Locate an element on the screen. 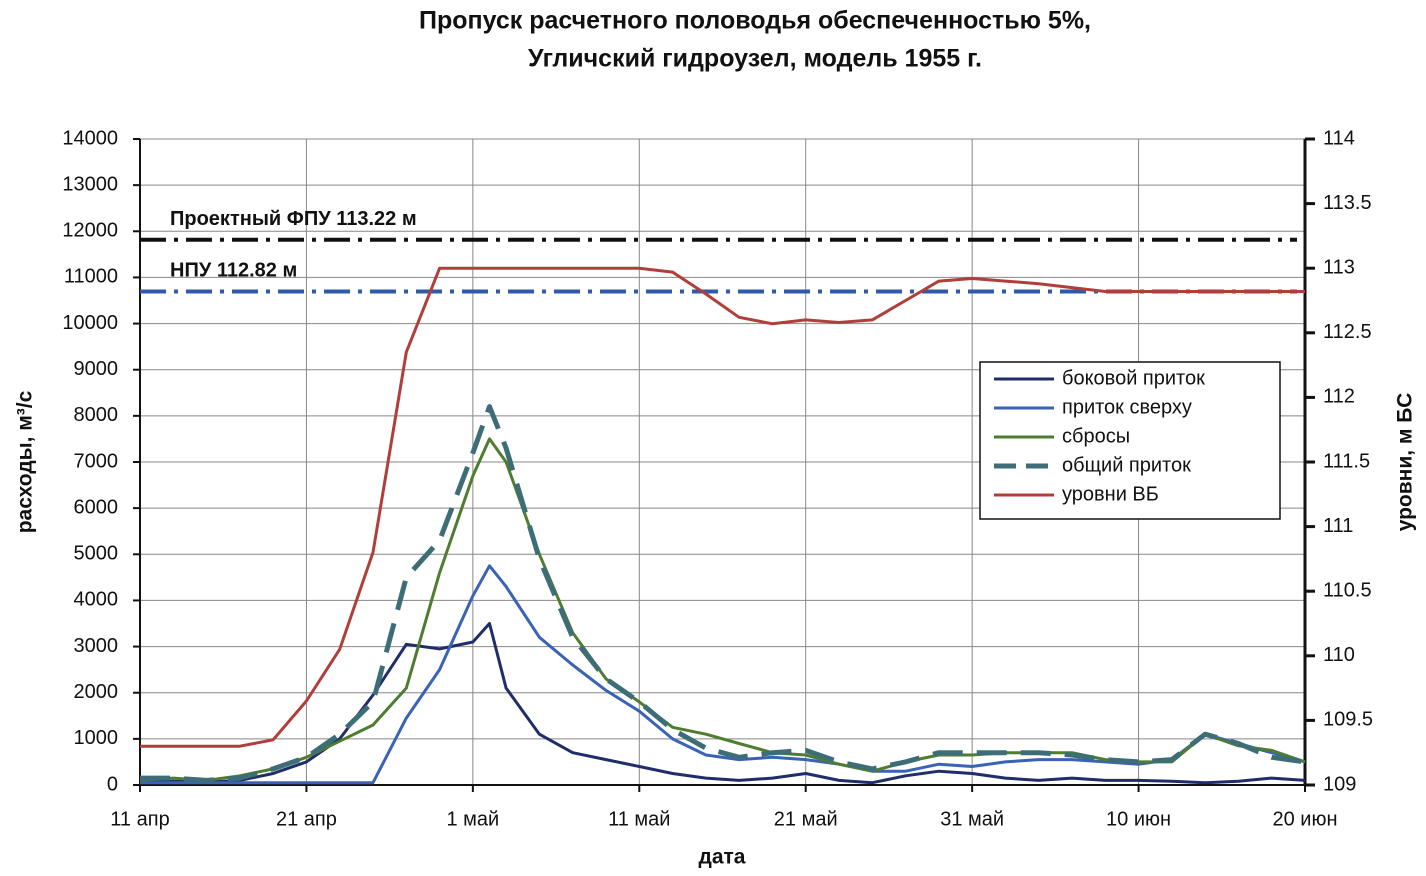 The image size is (1426, 876). y2-tick-label: 113.5 is located at coordinates (1347, 203).